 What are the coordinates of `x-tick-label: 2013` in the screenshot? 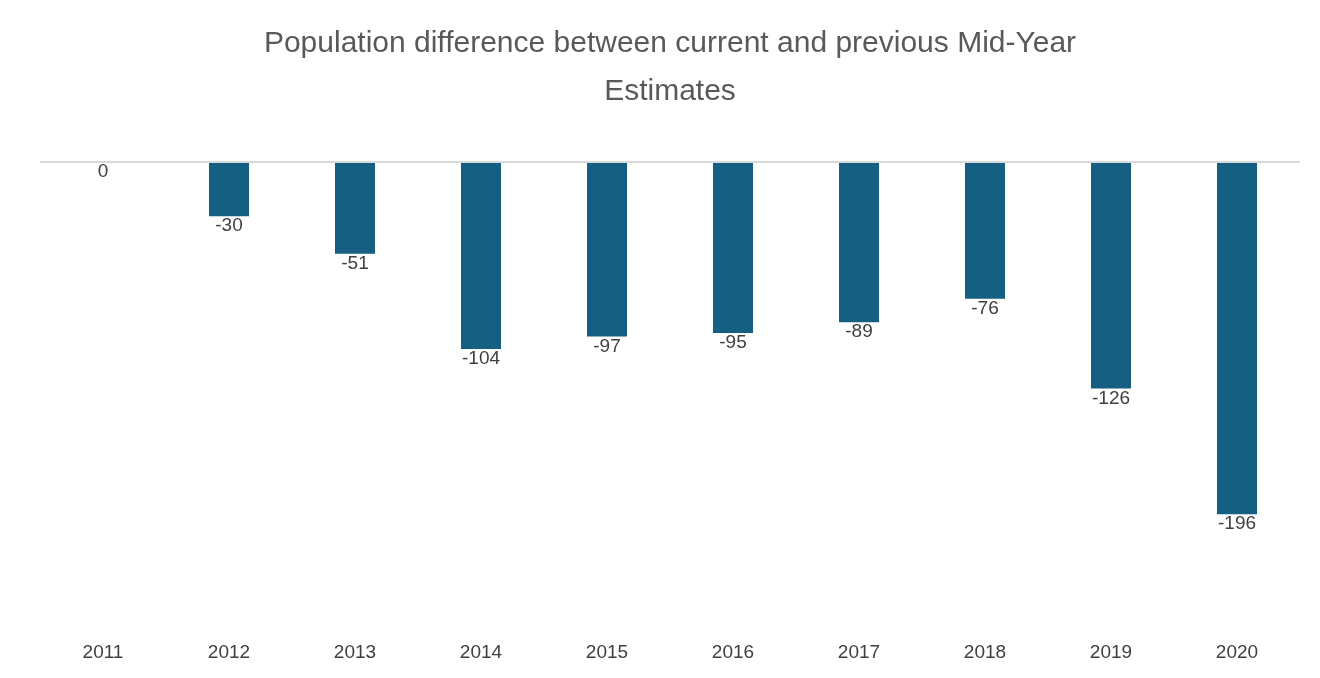 It's located at (355, 651).